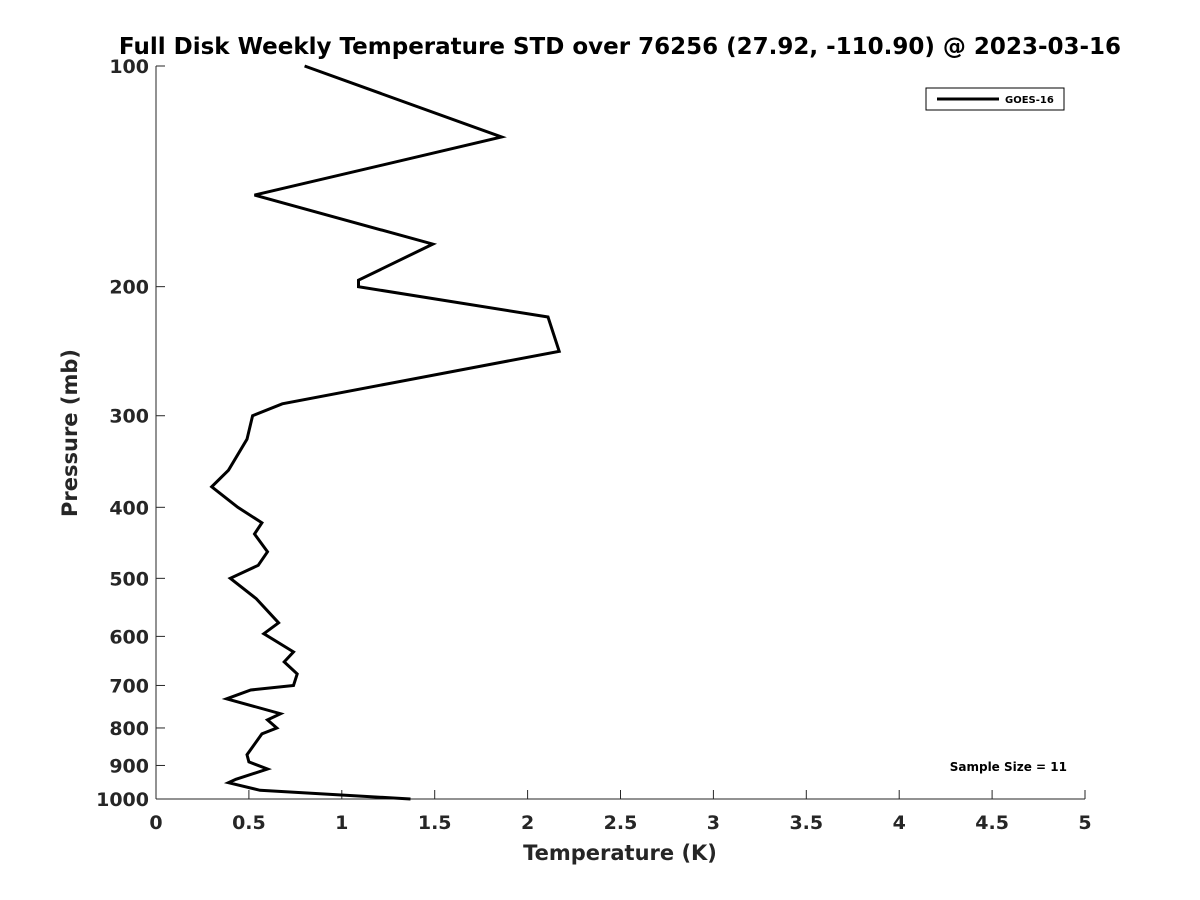 This screenshot has height=900, width=1200. Describe the element at coordinates (129, 766) in the screenshot. I see `y-tick-label: 900` at that location.